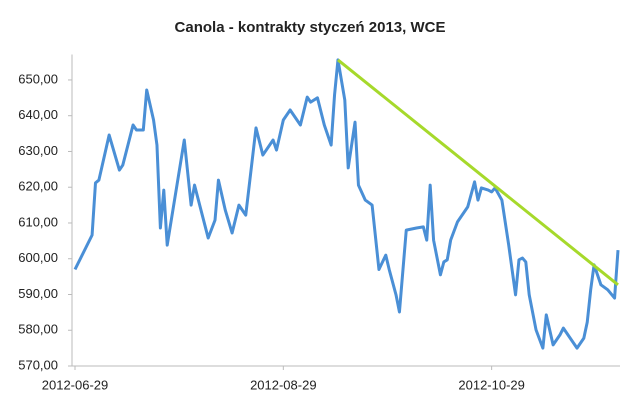  I want to click on y-tick-label: 580,00, so click(38, 329).